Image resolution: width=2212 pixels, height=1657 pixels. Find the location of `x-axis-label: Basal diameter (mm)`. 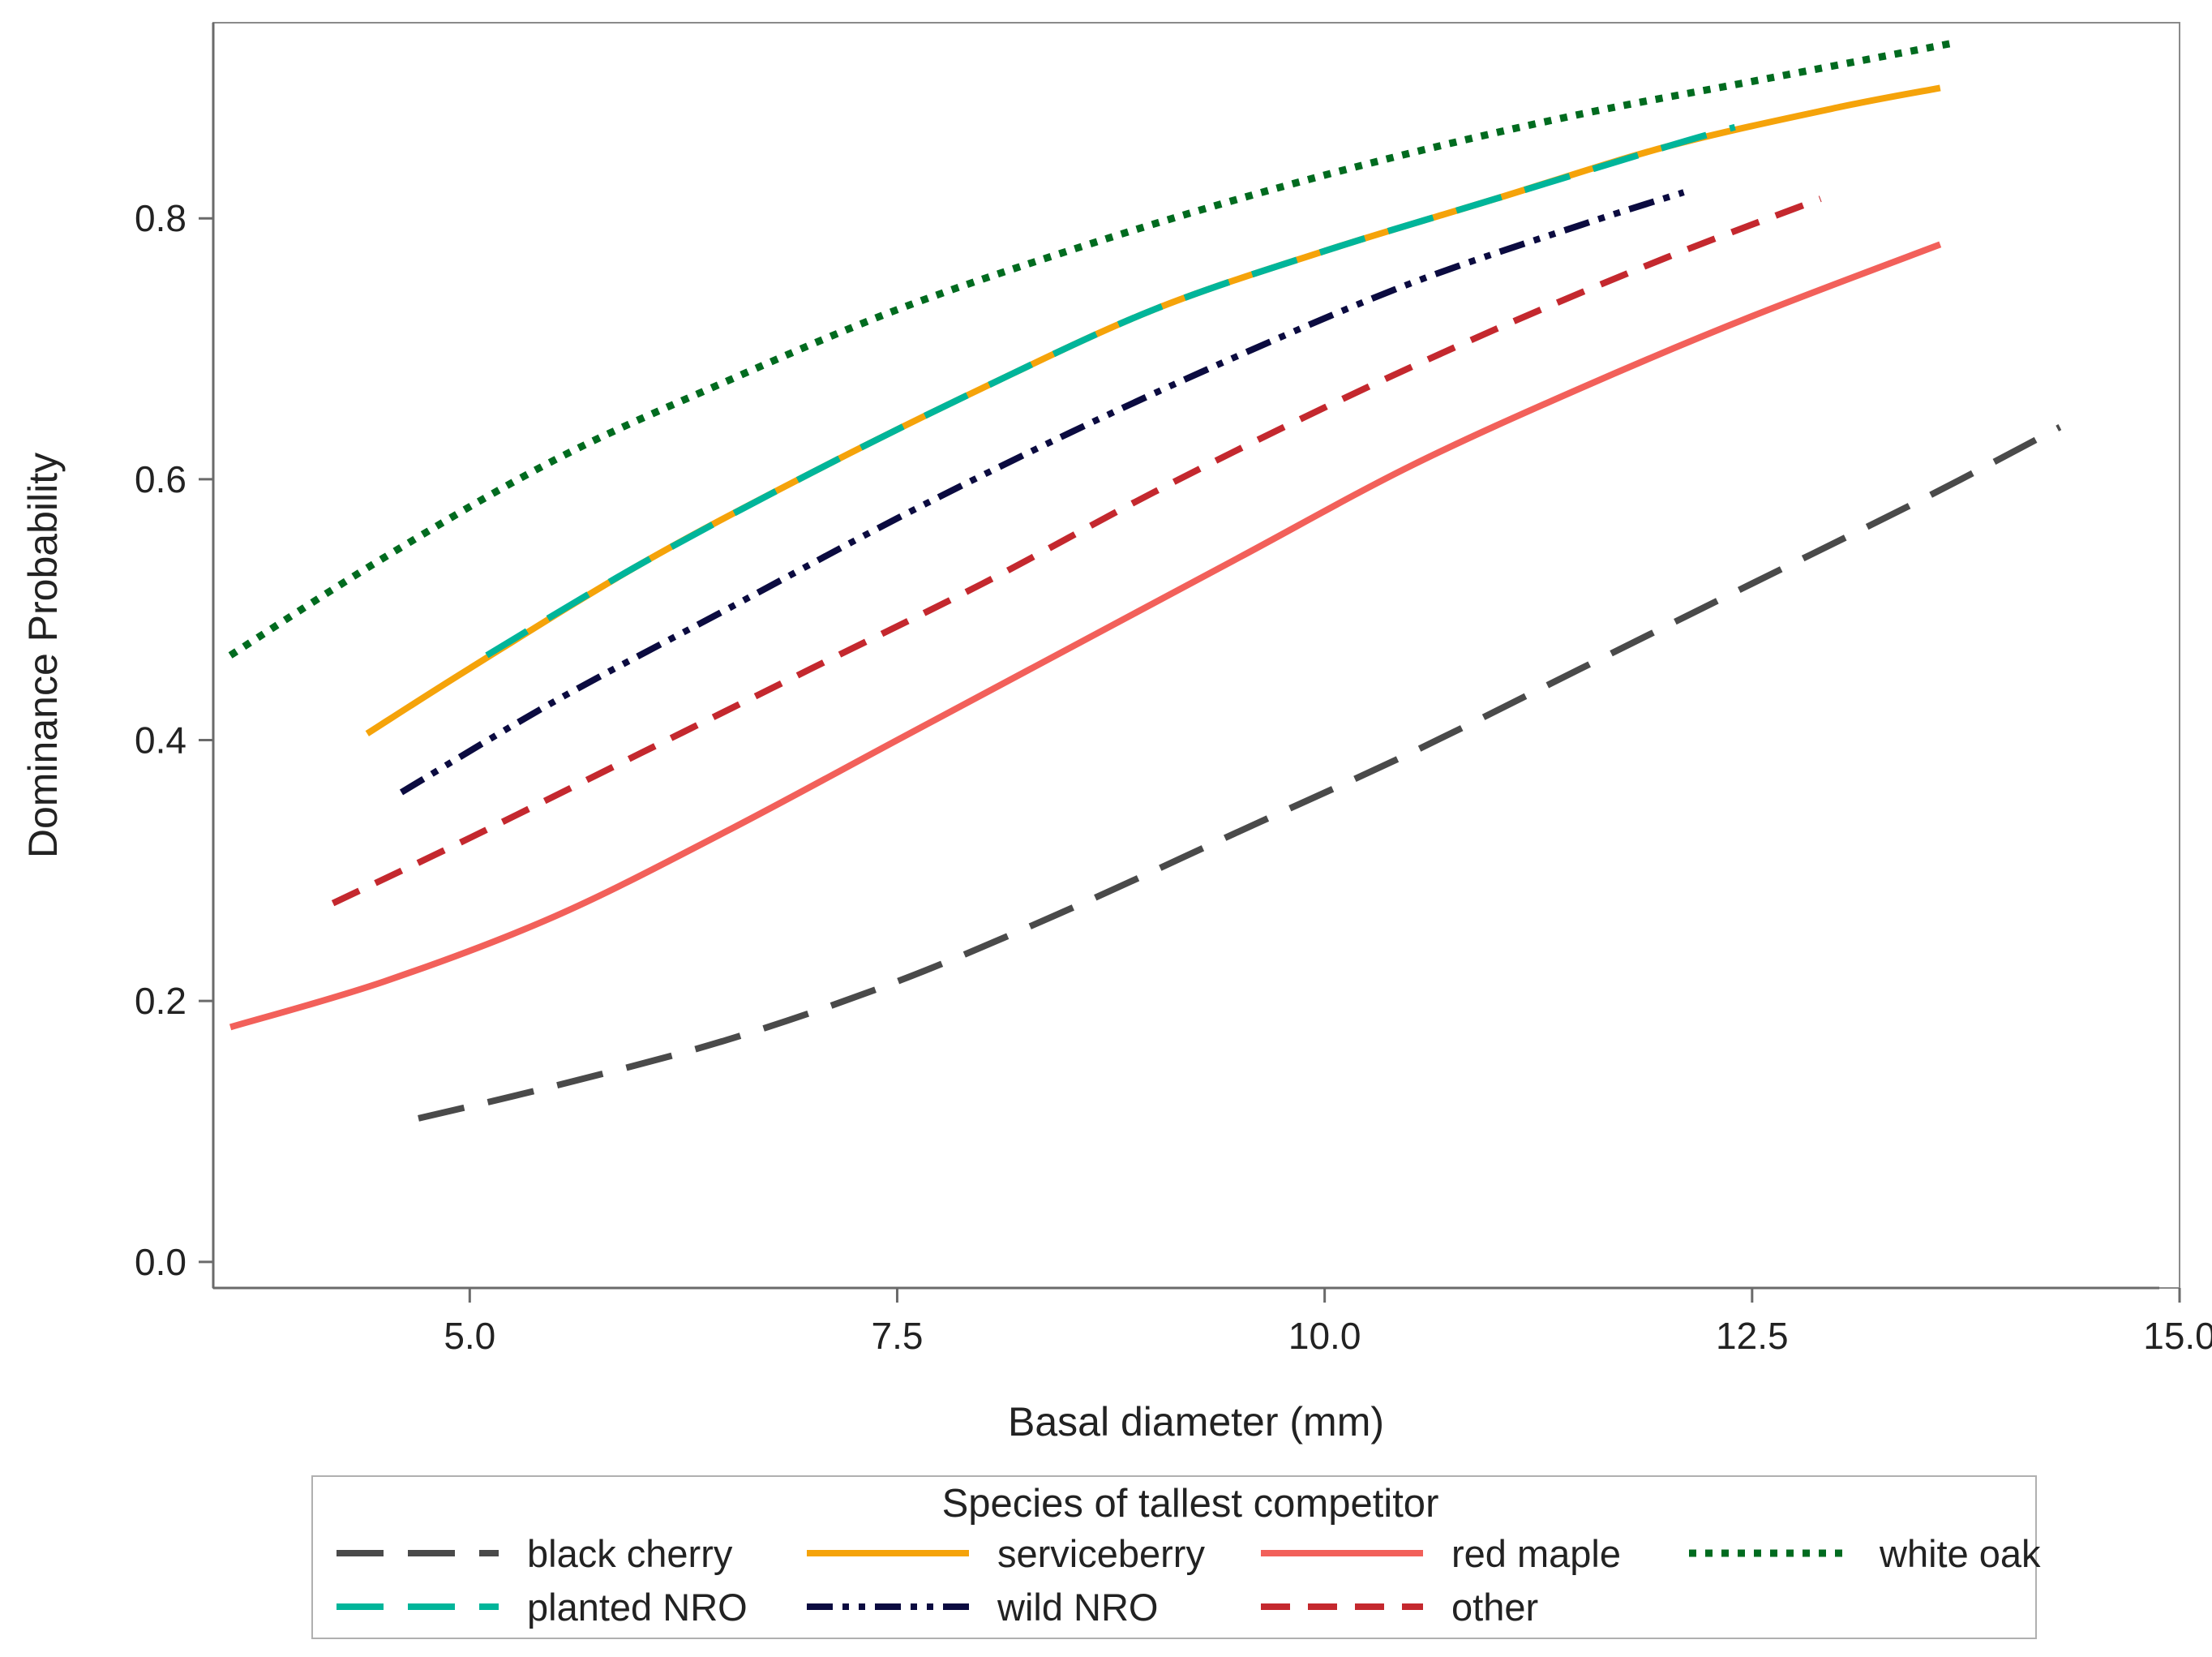

x-axis-label: Basal diameter (mm) is located at coordinates (1196, 1422).